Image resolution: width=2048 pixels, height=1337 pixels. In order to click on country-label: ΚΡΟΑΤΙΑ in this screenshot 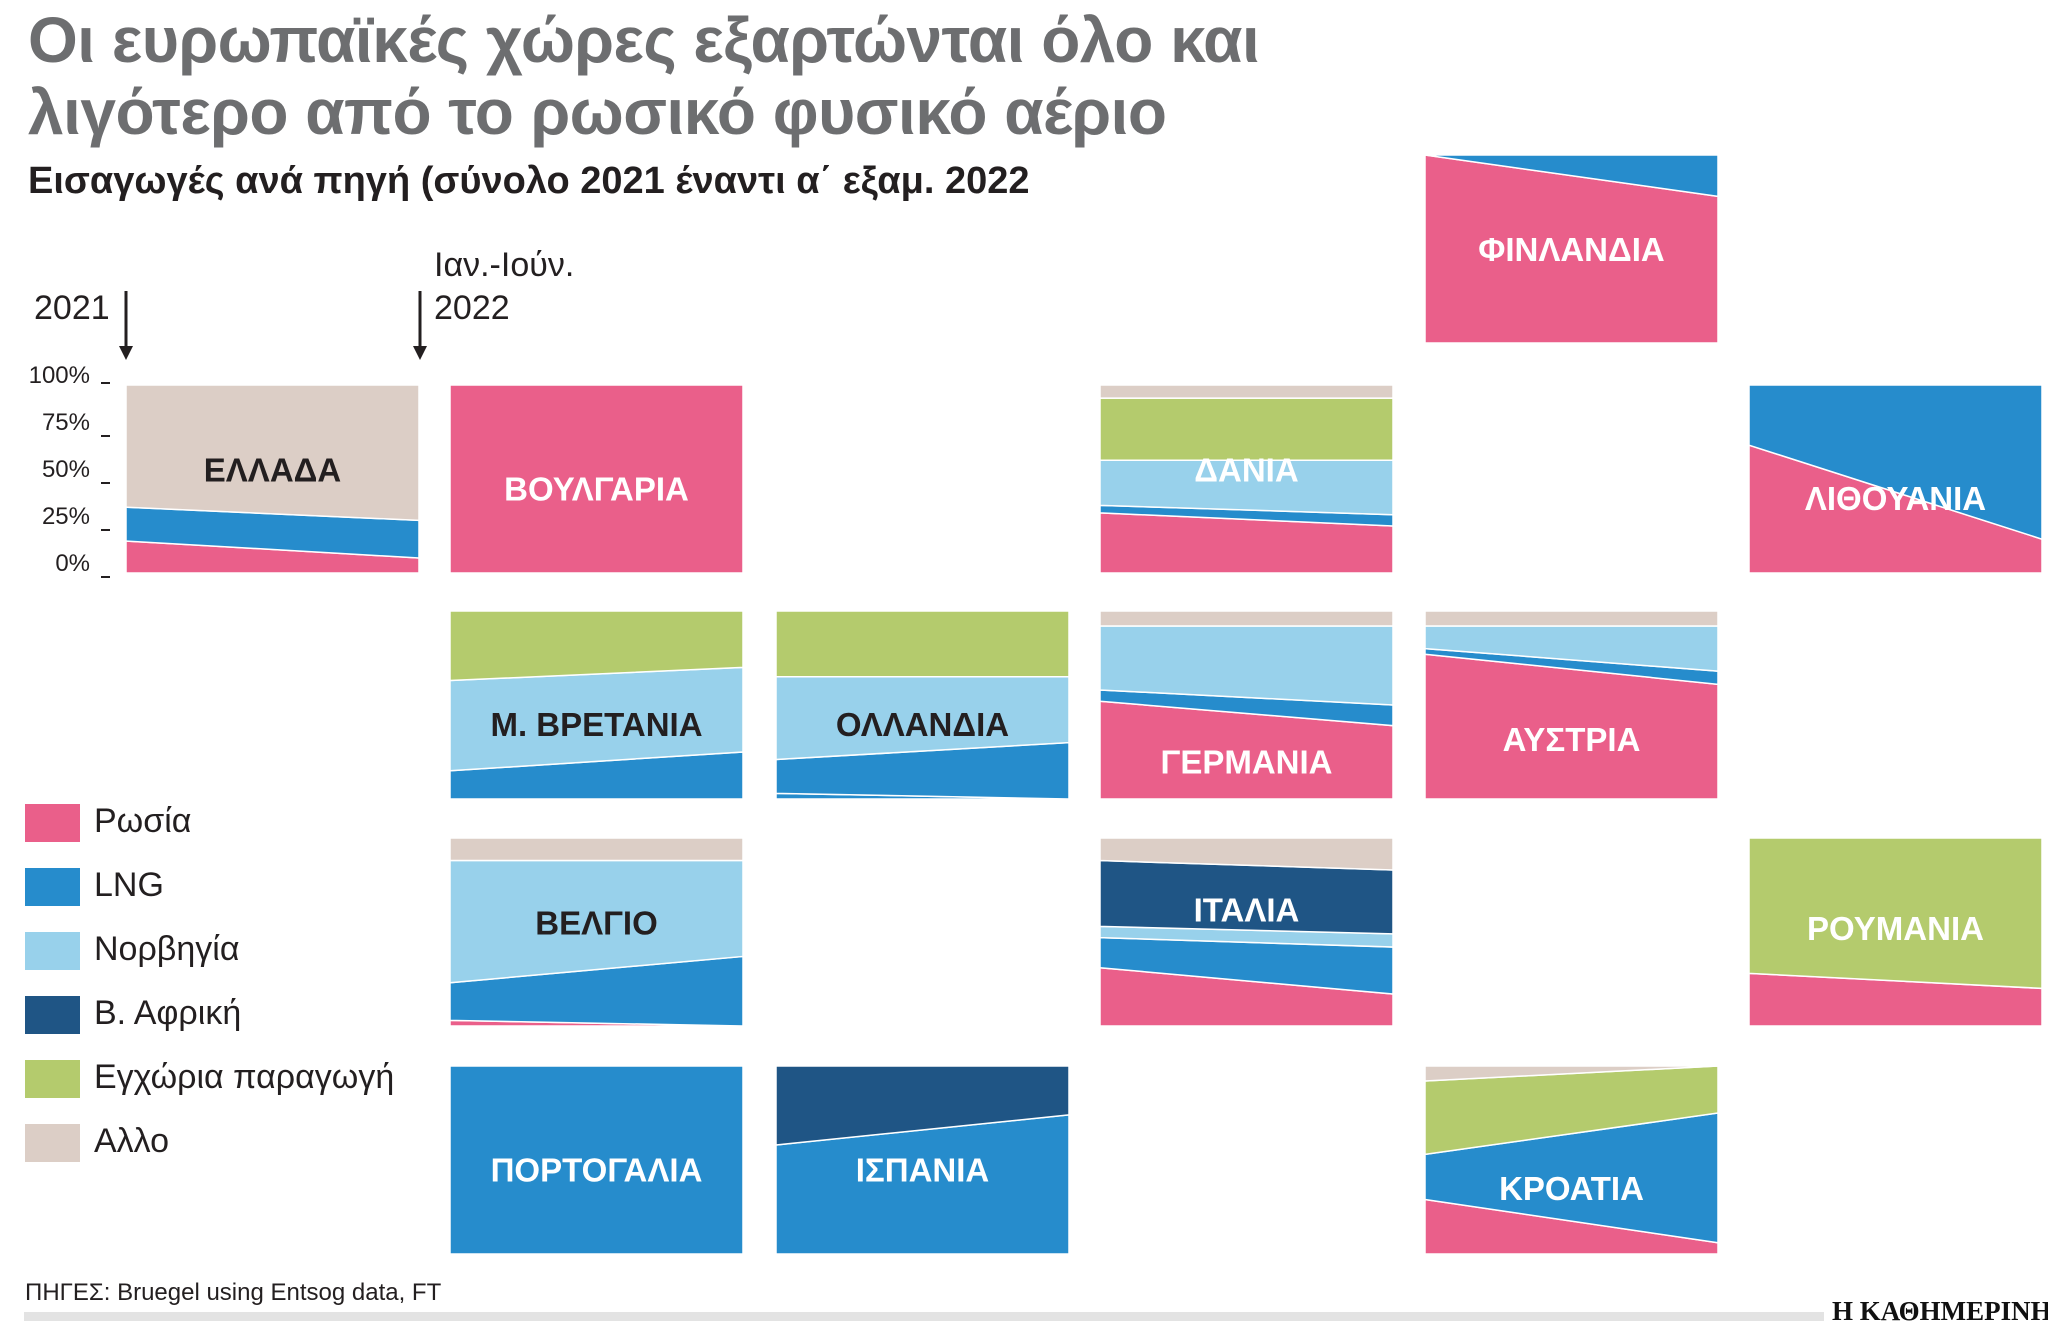, I will do `click(1571, 1188)`.